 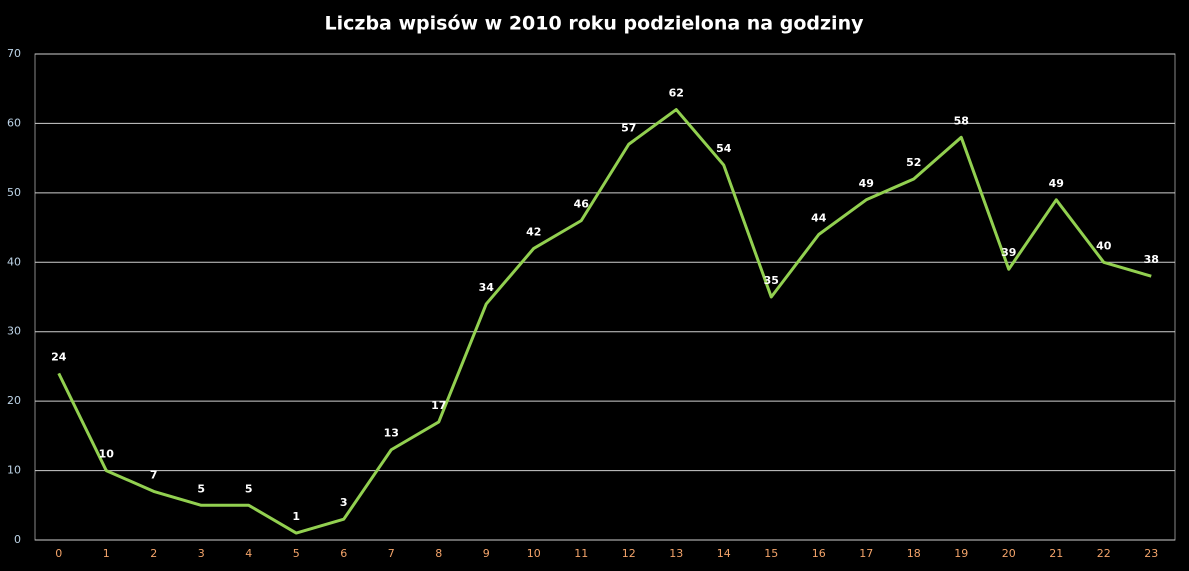 What do you see at coordinates (201, 553) in the screenshot?
I see `x-tick-label: 3` at bounding box center [201, 553].